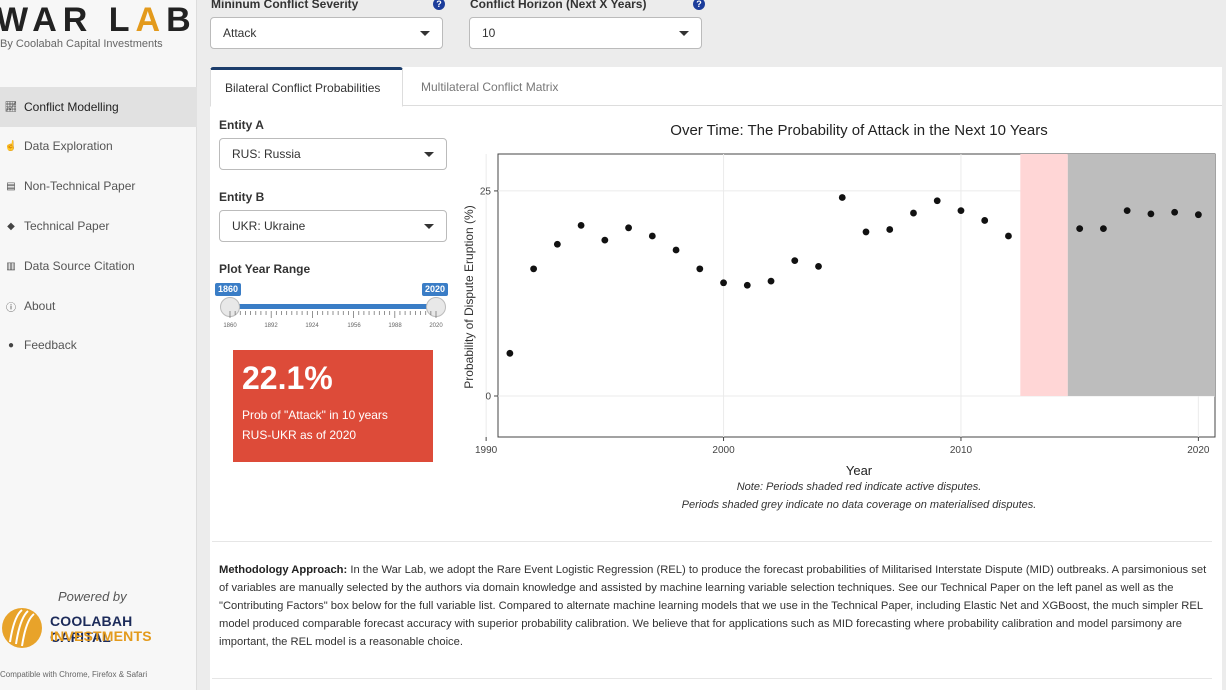 Image resolution: width=1226 pixels, height=690 pixels. What do you see at coordinates (81, 44) in the screenshot?
I see `app-logo-subtitle: By Coolabah Capital Investments` at bounding box center [81, 44].